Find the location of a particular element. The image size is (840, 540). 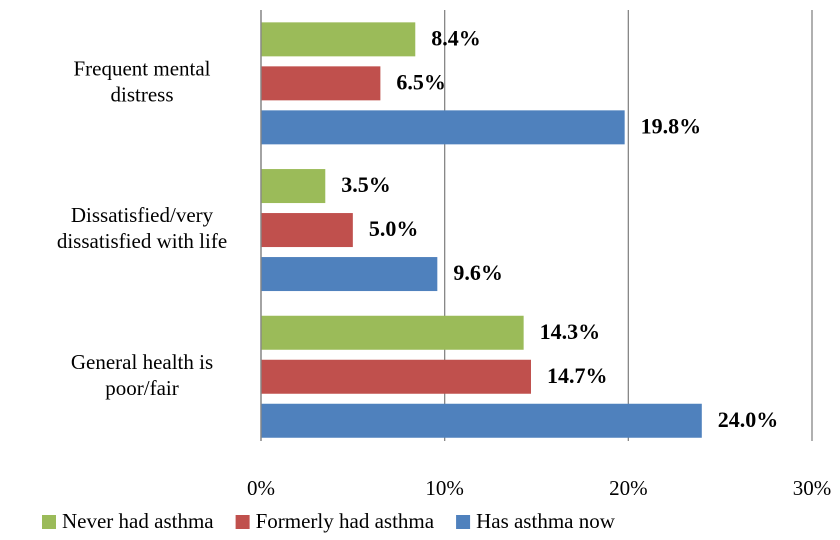

x-tick-label: 30% is located at coordinates (812, 488).